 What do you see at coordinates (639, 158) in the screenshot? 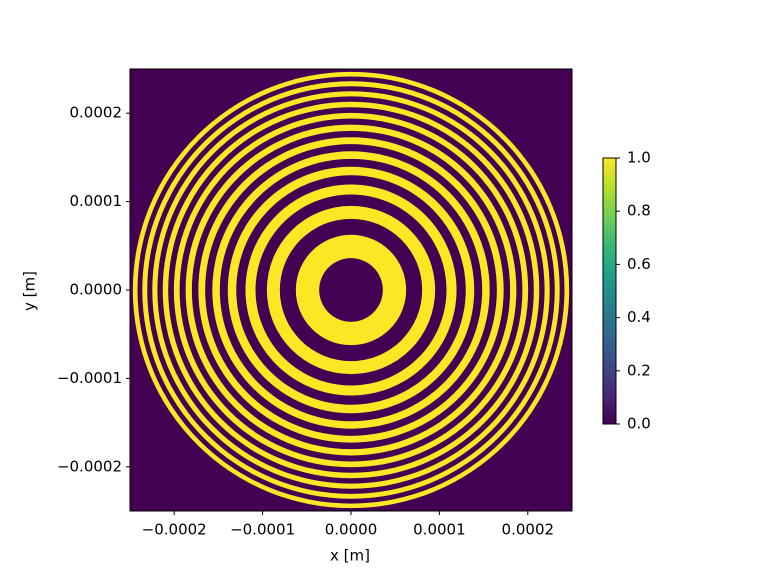
I see `colorbar-tick-label: 1.0` at bounding box center [639, 158].